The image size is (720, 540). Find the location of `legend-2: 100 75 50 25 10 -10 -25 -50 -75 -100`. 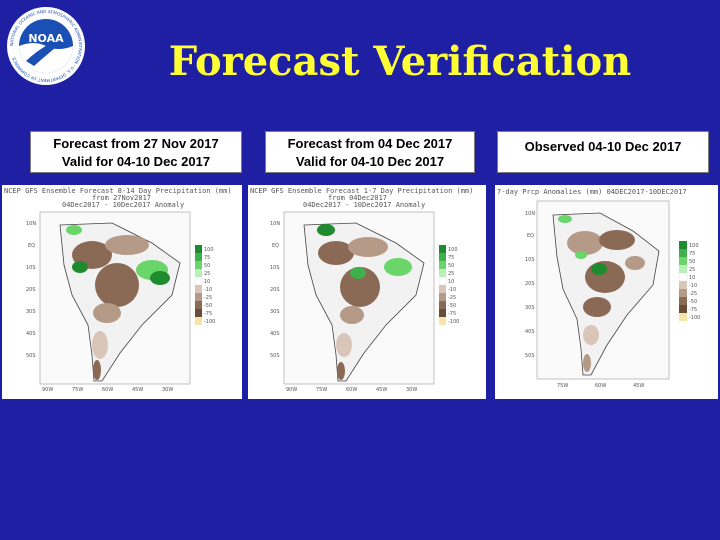

legend-2: 100 75 50 25 10 -10 -25 -50 -75 -100 is located at coordinates (448, 285).